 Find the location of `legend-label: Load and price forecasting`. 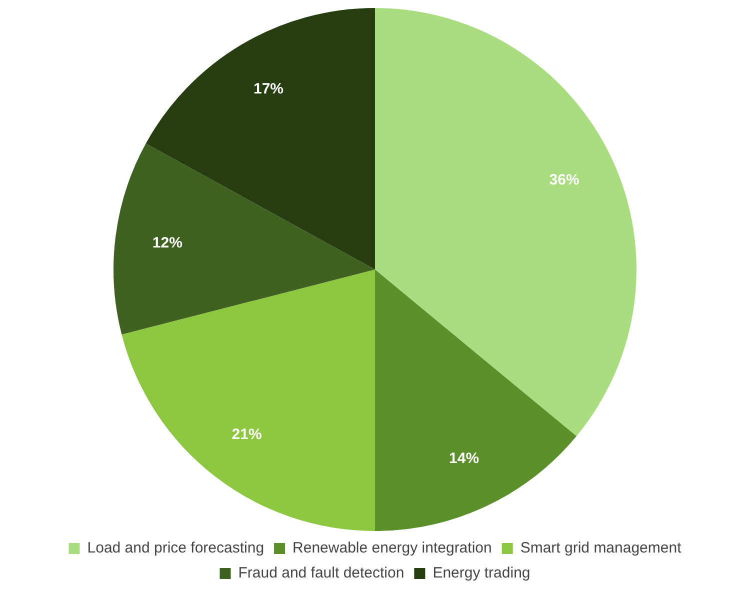

legend-label: Load and price forecasting is located at coordinates (175, 548).